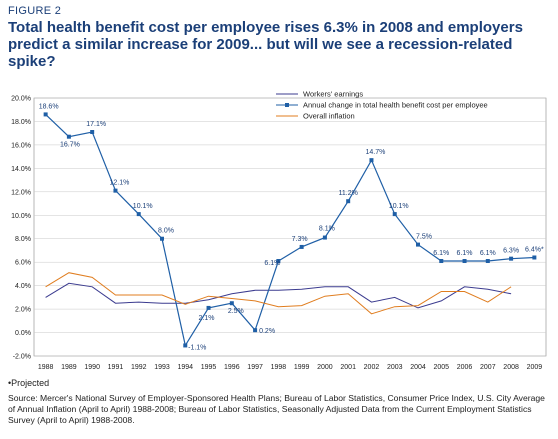  What do you see at coordinates (120, 183) in the screenshot?
I see `data-label: 12.1%` at bounding box center [120, 183].